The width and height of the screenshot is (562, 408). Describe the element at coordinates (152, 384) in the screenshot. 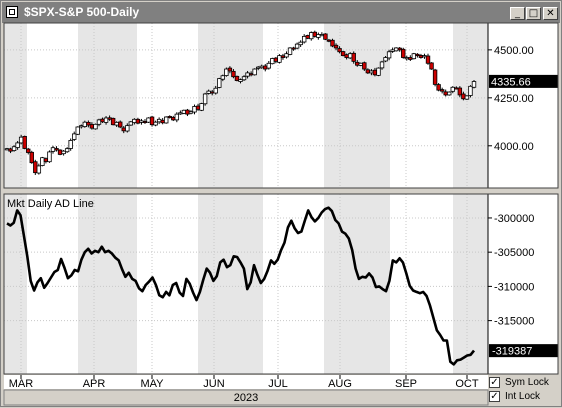

I see `x-tick-label: MAY` at that location.